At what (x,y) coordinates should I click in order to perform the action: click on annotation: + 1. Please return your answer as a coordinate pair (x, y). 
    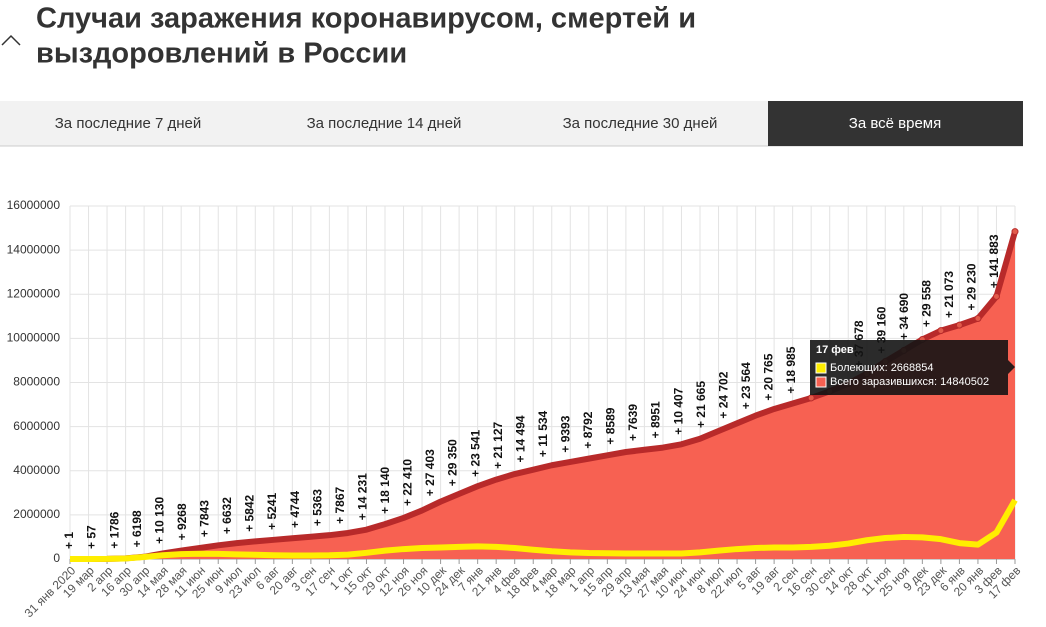
    Looking at the image, I should click on (69, 540).